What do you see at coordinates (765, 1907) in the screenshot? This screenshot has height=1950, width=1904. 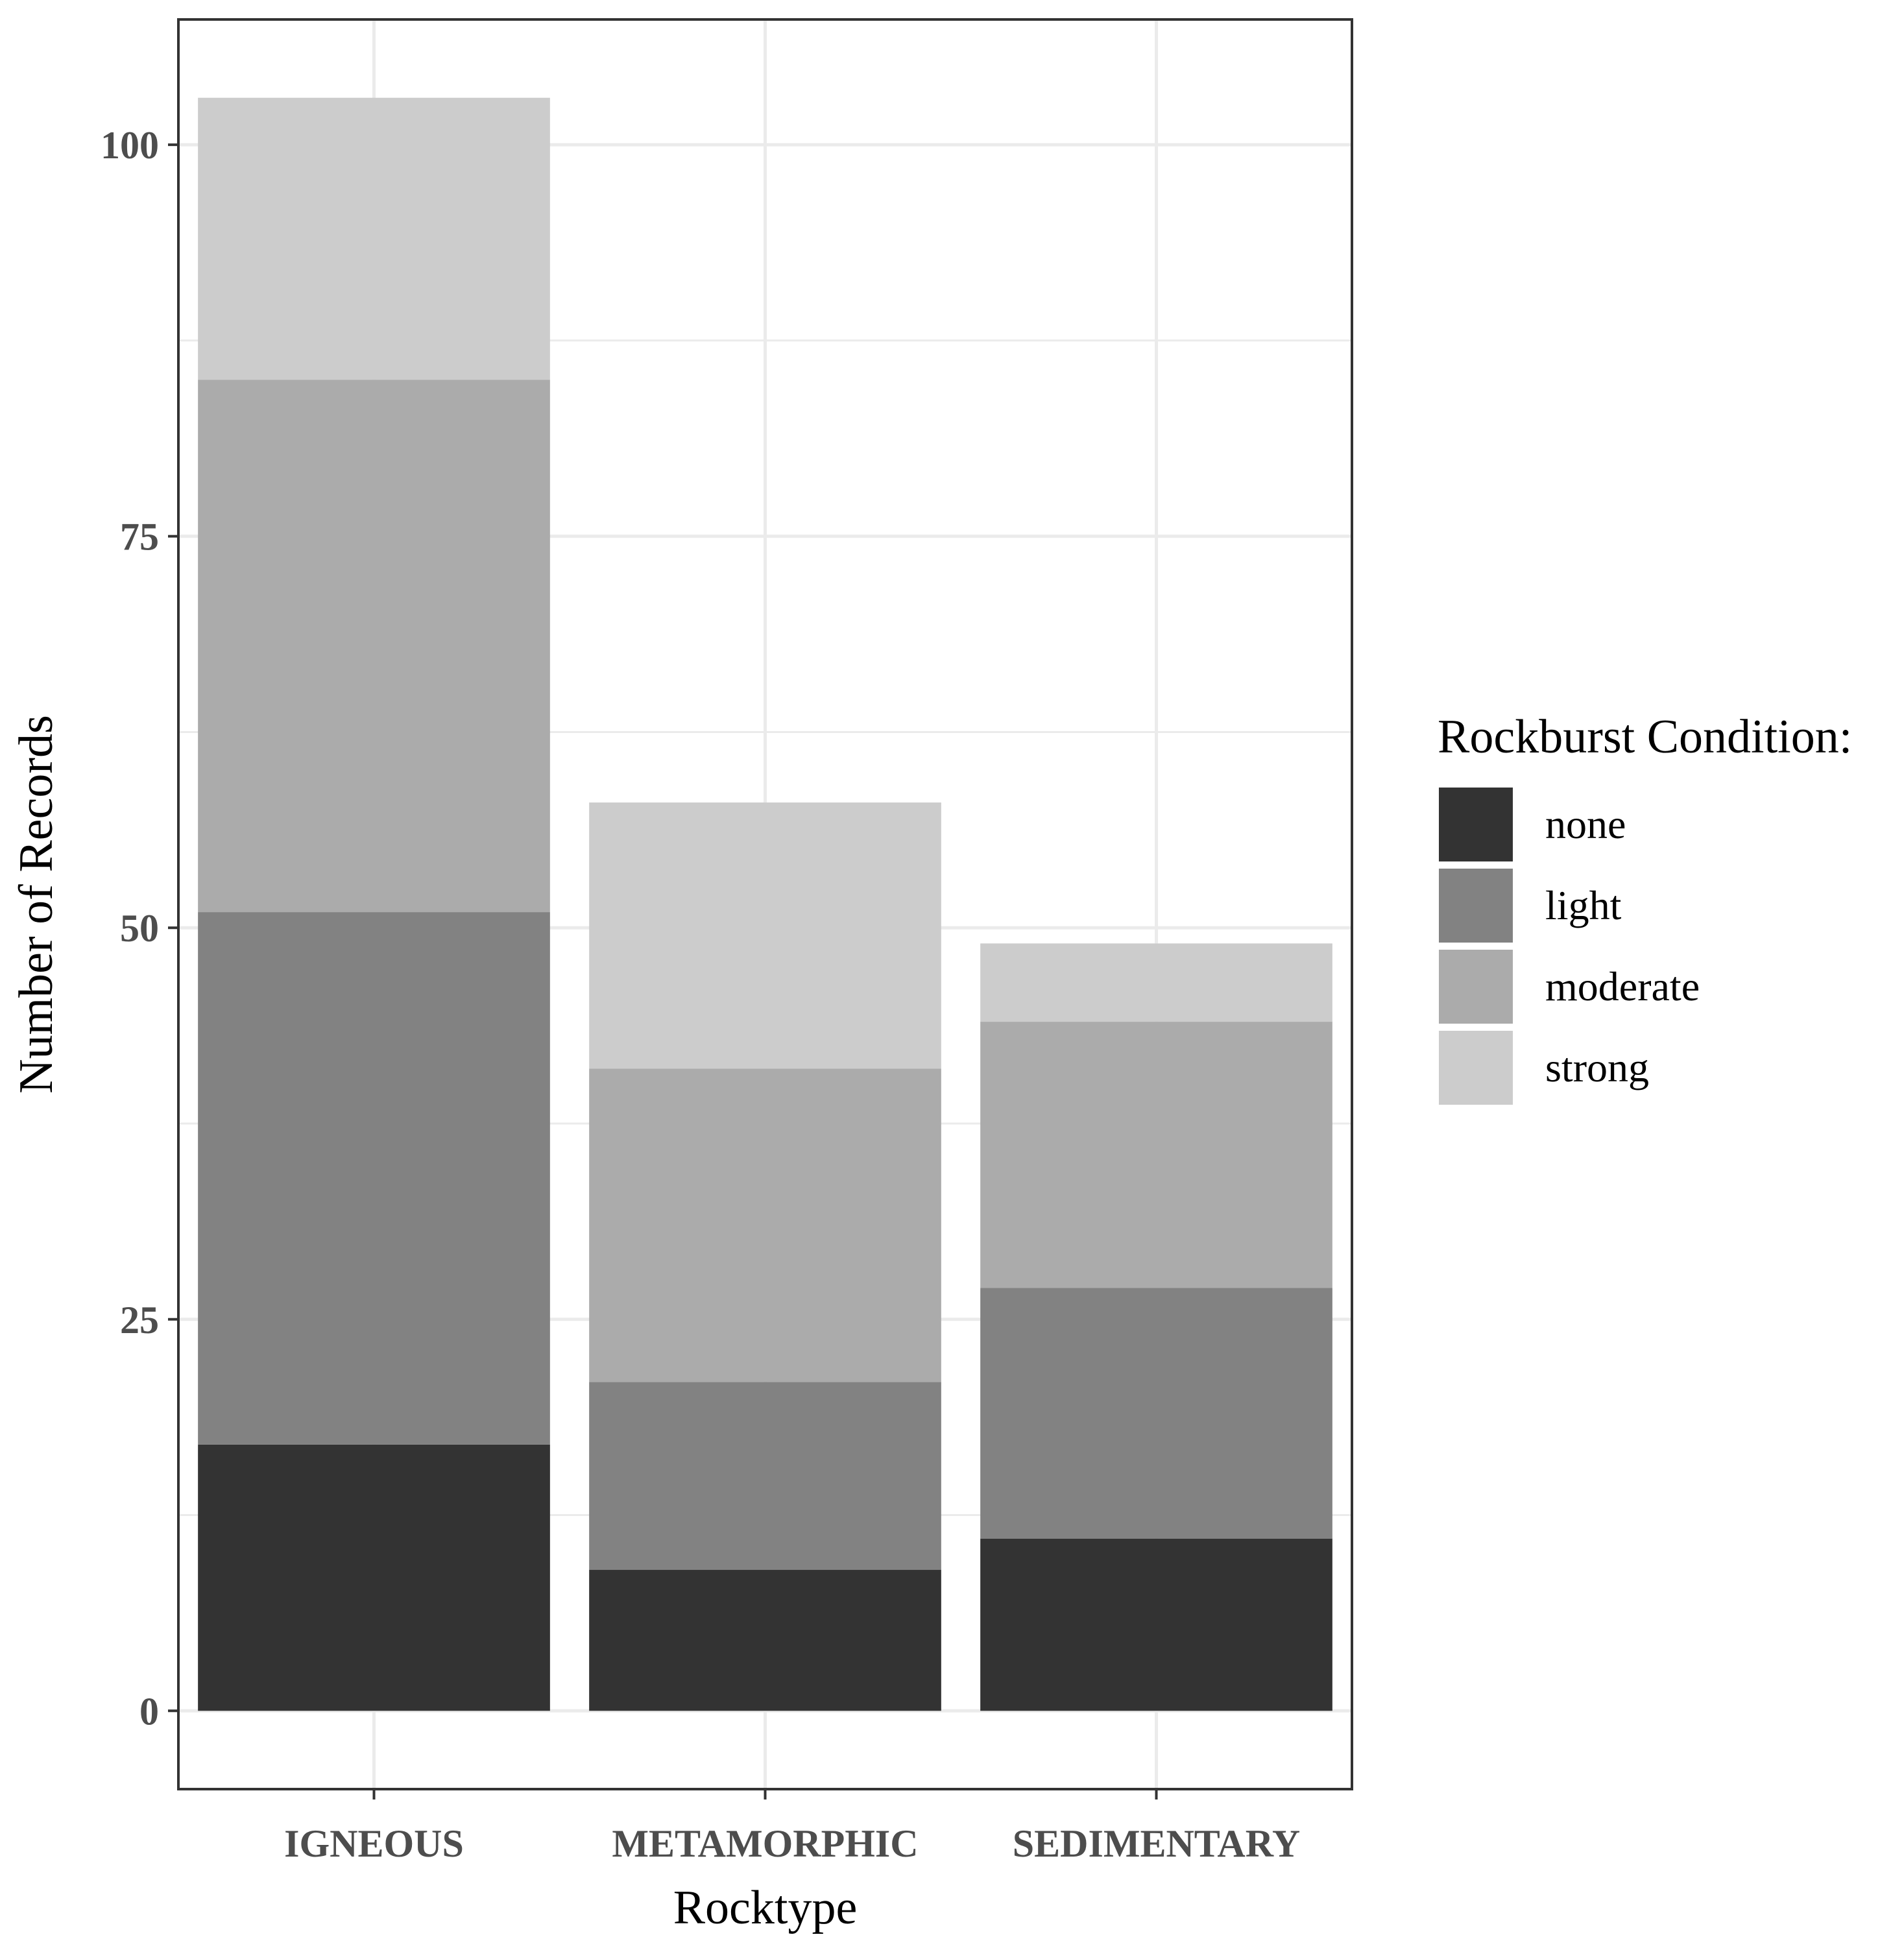 I see `x-axis-title: Rocktype` at bounding box center [765, 1907].